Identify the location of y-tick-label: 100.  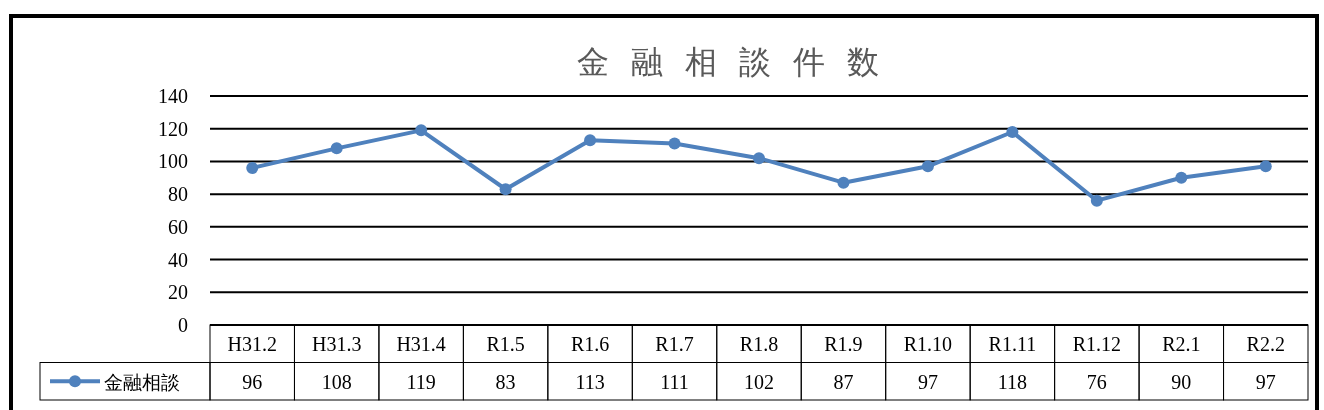
(173, 161).